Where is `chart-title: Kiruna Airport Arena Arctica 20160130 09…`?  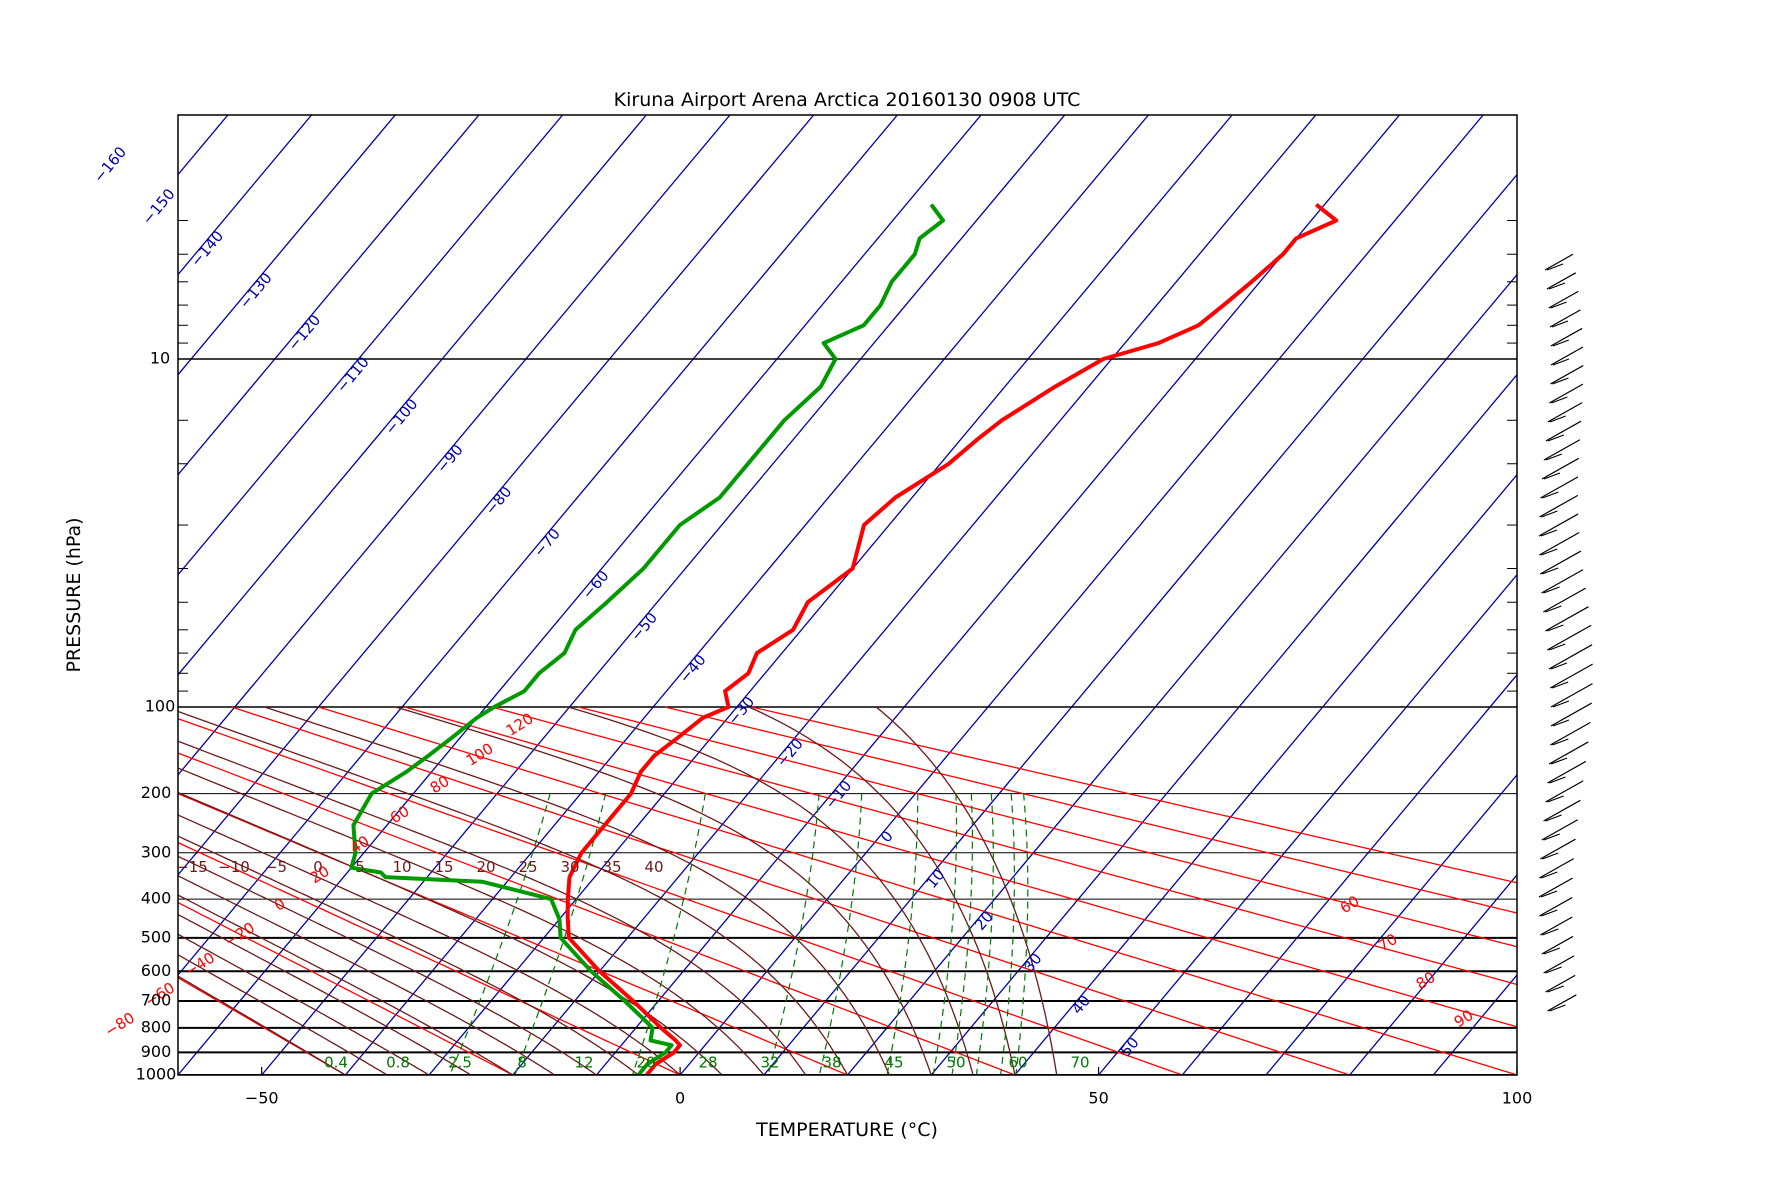 chart-title: Kiruna Airport Arena Arctica 20160130 09… is located at coordinates (847, 100).